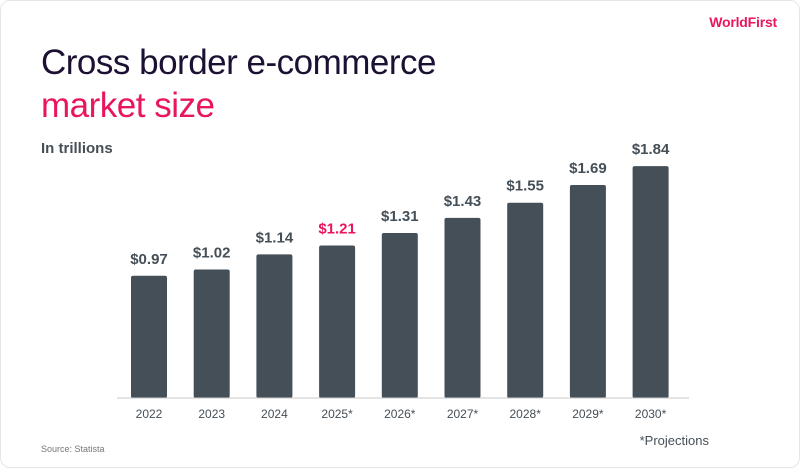  Describe the element at coordinates (149, 336) in the screenshot. I see `bar-2022` at that location.